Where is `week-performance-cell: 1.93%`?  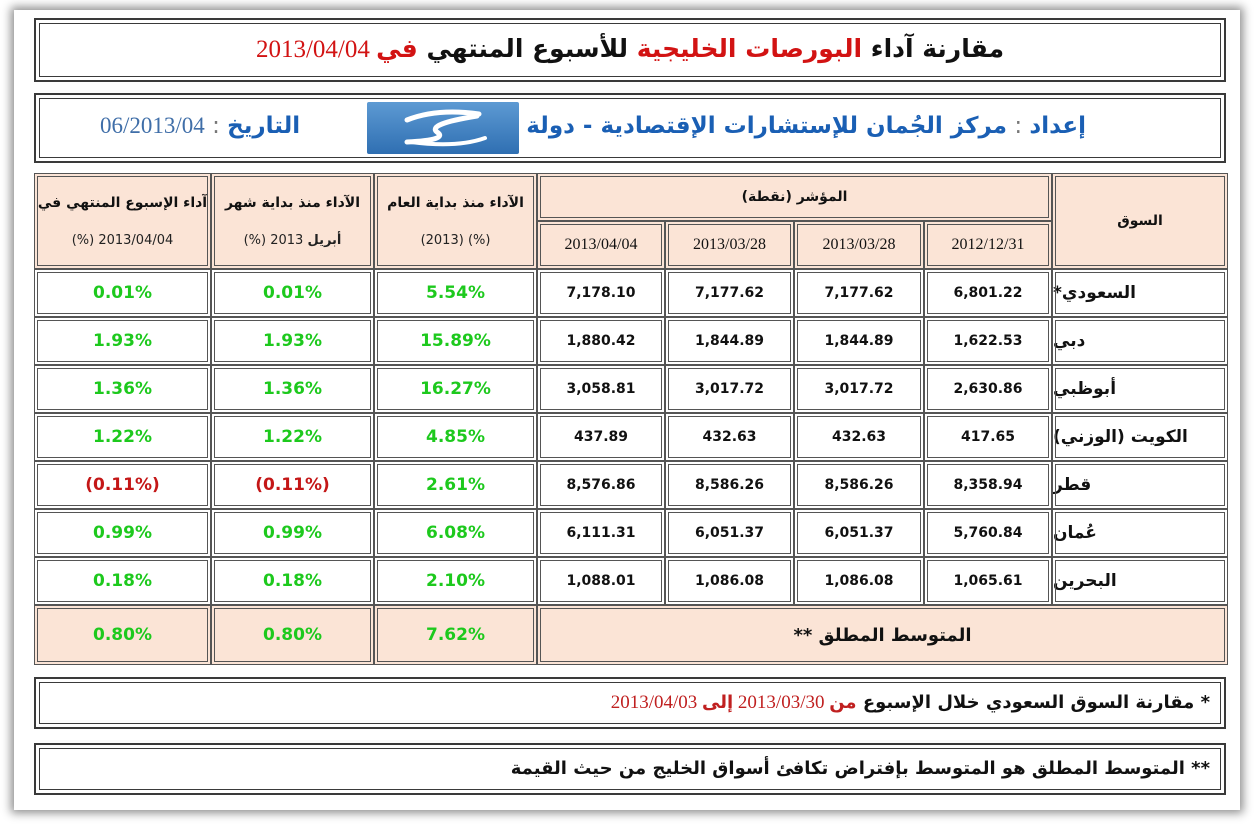
week-performance-cell: 1.93% is located at coordinates (122, 341).